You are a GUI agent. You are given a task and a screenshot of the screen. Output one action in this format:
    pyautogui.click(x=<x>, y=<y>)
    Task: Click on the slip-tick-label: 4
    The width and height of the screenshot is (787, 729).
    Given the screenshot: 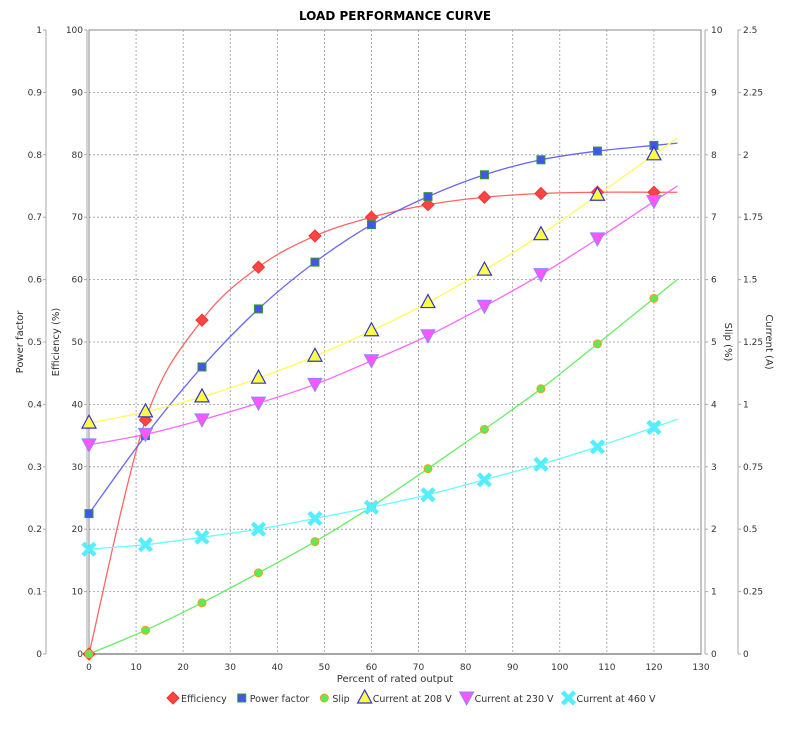 What is the action you would take?
    pyautogui.click(x=714, y=405)
    